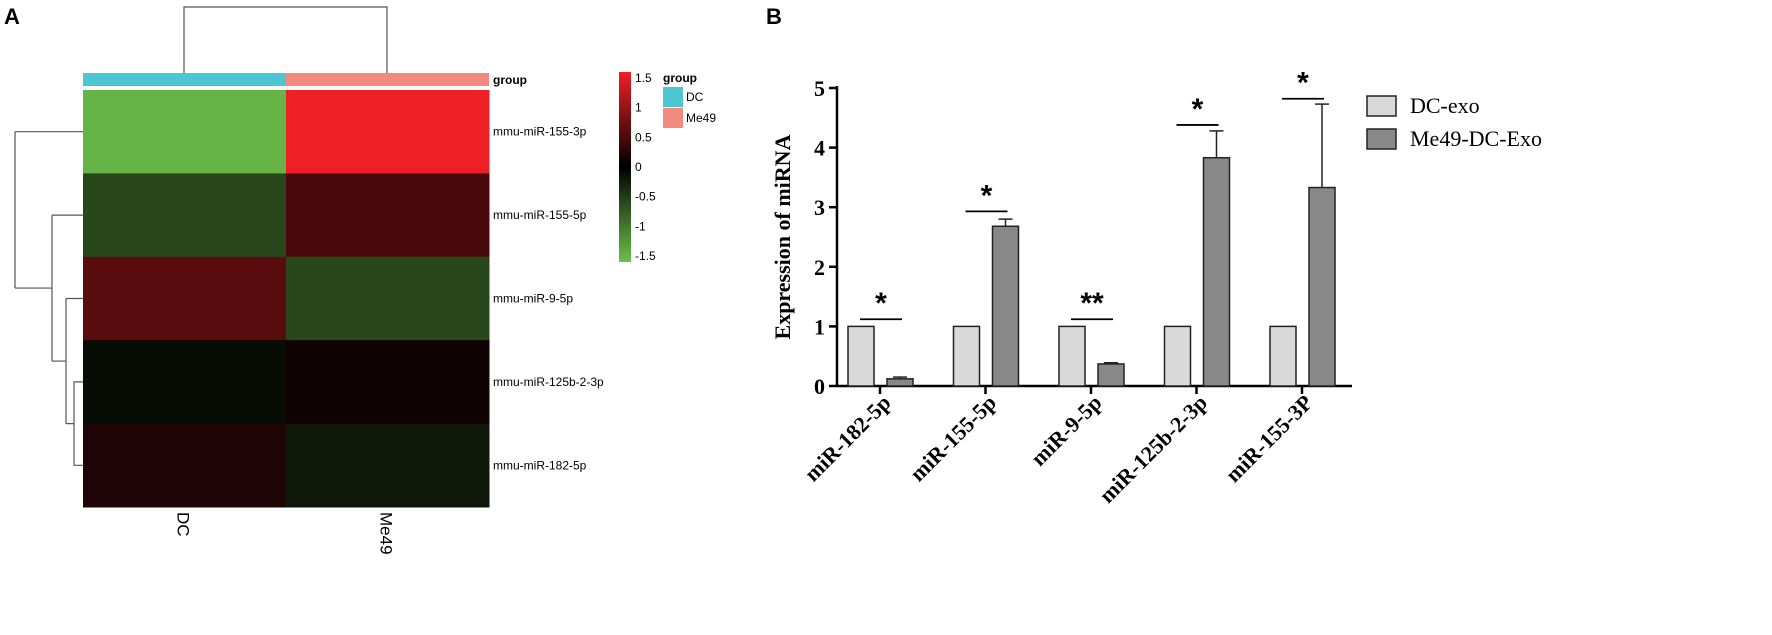 This screenshot has width=1772, height=635. What do you see at coordinates (645, 256) in the screenshot?
I see `colorbar-tick-label: -1.5` at bounding box center [645, 256].